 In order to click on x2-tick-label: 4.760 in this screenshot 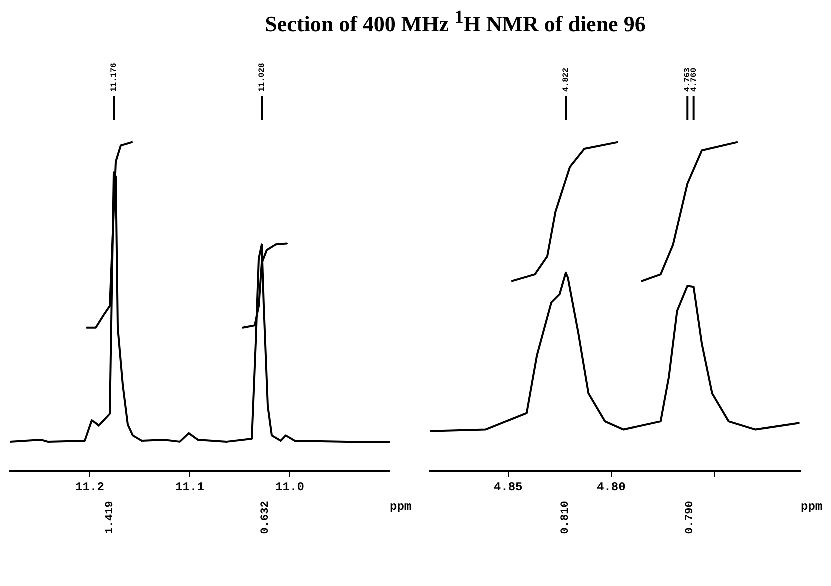, I will do `click(694, 80)`.